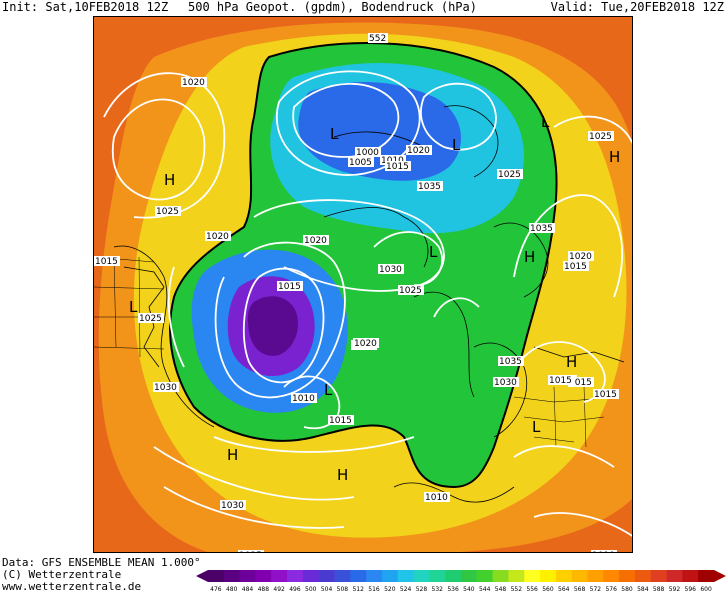 The height and width of the screenshot is (593, 726). What do you see at coordinates (202, 576) in the screenshot?
I see `legend-arrow-left` at bounding box center [202, 576].